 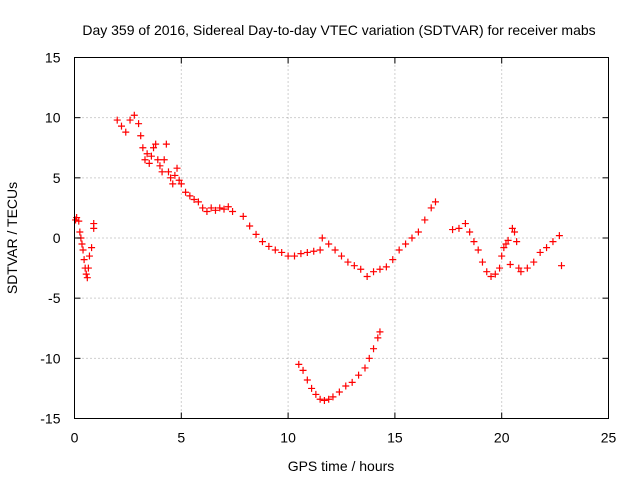 I want to click on y-tick-label: 10, so click(x=53, y=118).